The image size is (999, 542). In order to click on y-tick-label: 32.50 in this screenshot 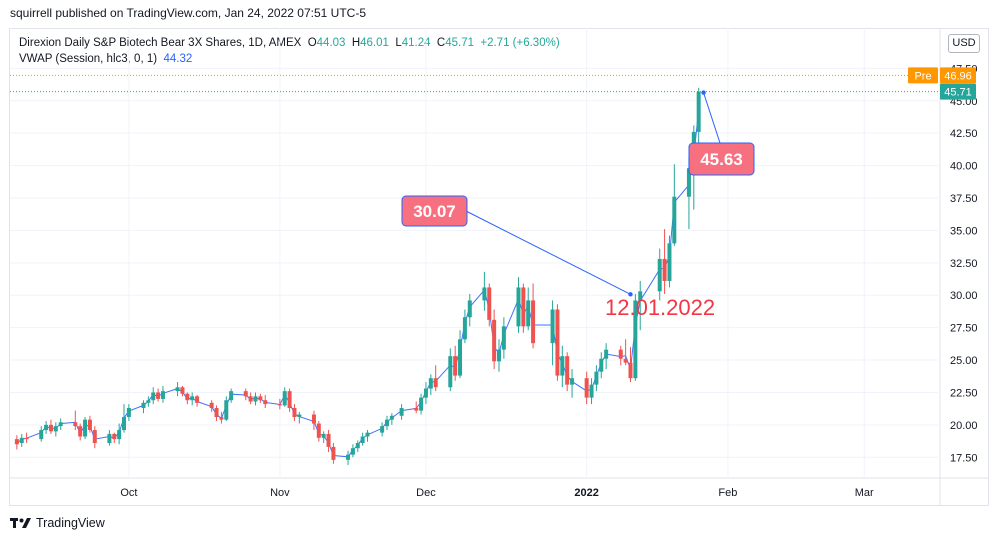, I will do `click(964, 264)`.